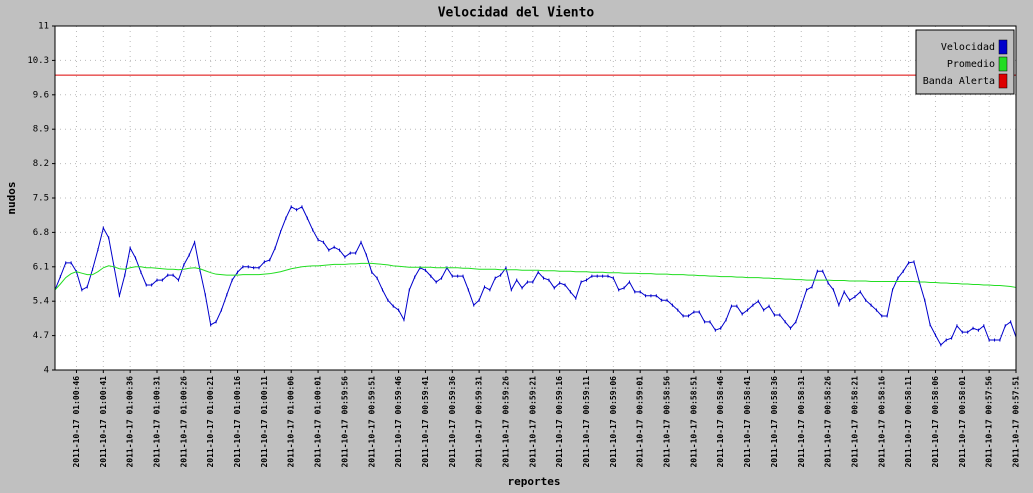 This screenshot has width=1033, height=493. I want to click on x-tick-label: 2011-10-17 01:00:06, so click(291, 422).